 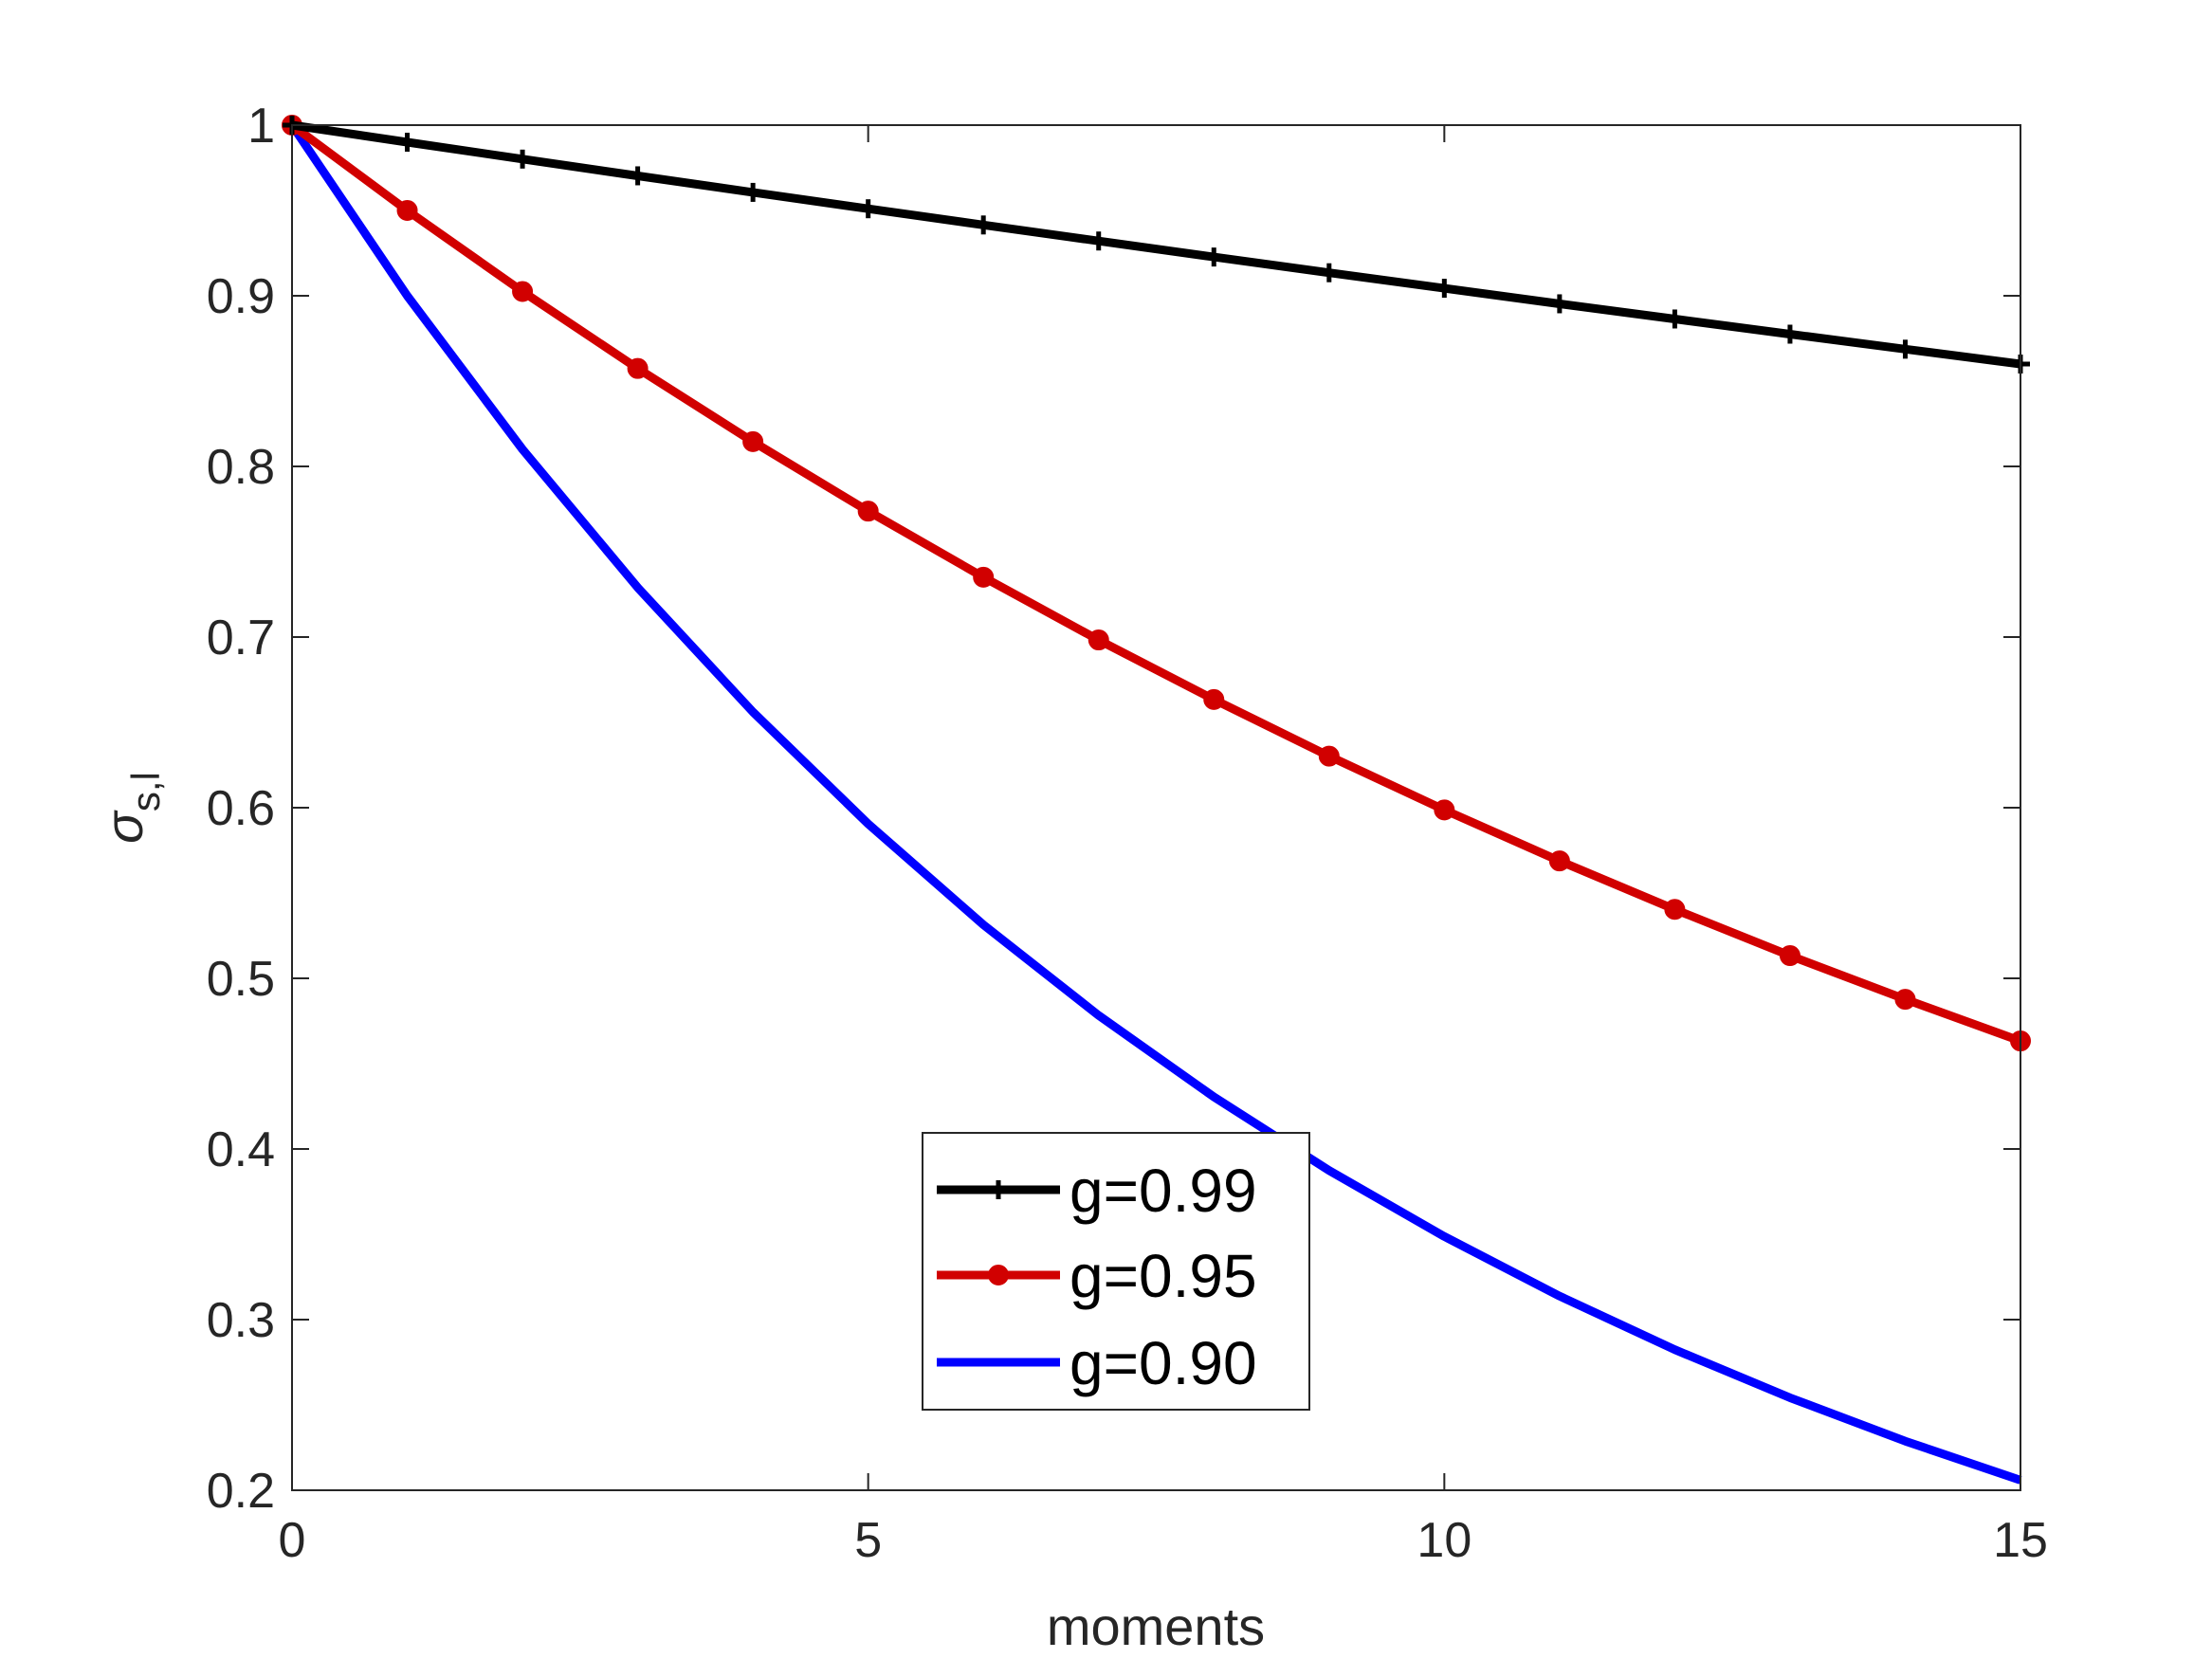 What do you see at coordinates (292, 1540) in the screenshot?
I see `x-tick-label: 0` at bounding box center [292, 1540].